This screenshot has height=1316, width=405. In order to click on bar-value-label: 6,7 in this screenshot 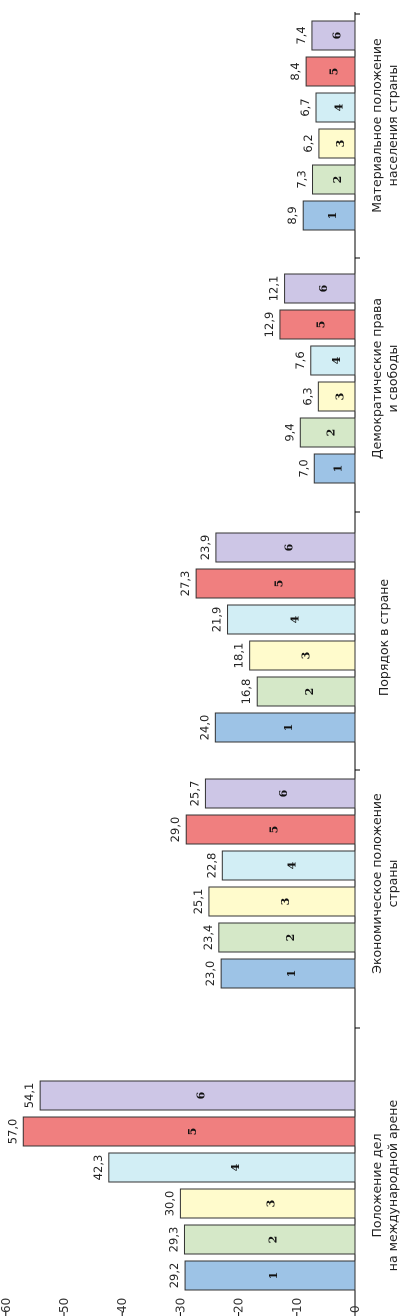, I will do `click(305, 107)`.